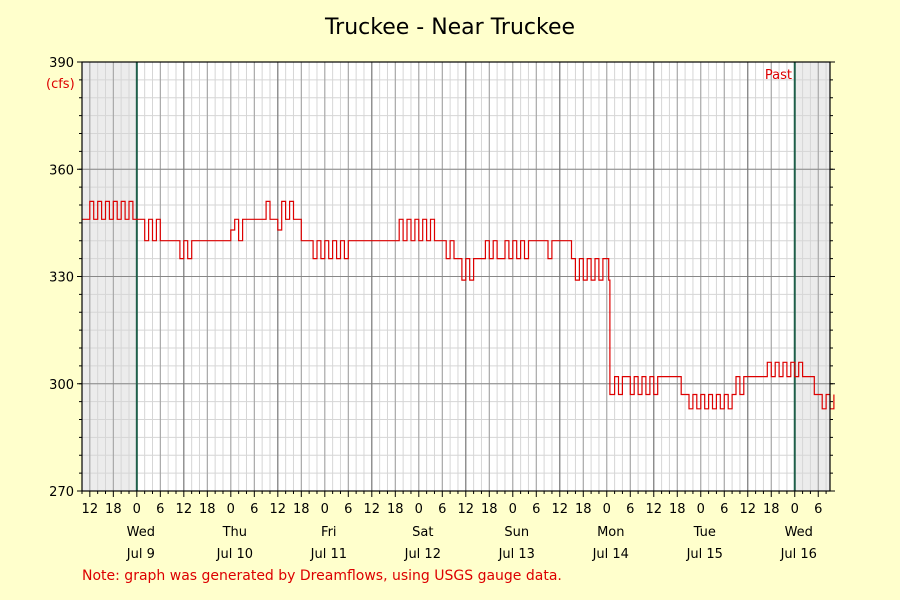  Describe the element at coordinates (422, 532) in the screenshot. I see `day-weekday-label: Sat` at that location.